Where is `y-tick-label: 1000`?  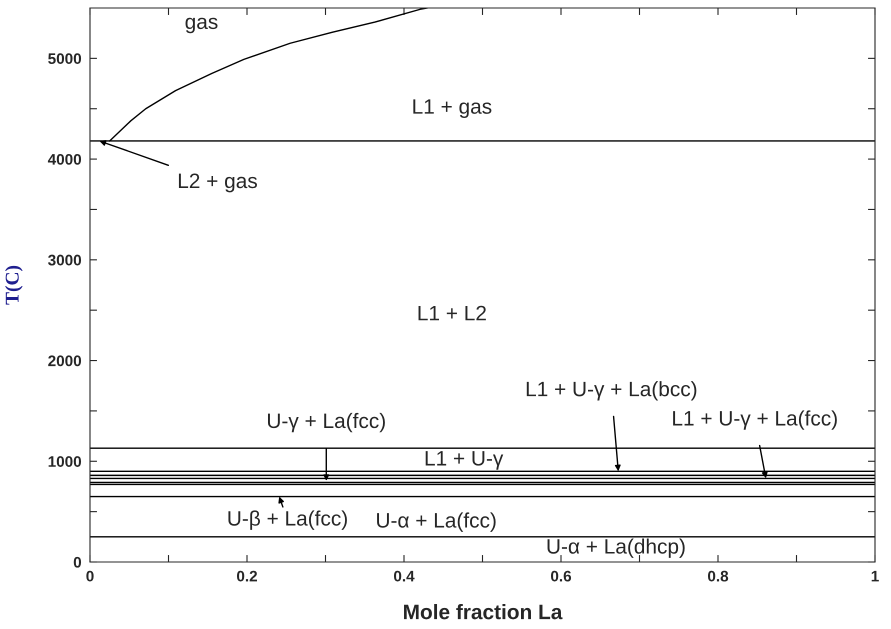
y-tick-label: 1000 is located at coordinates (65, 461).